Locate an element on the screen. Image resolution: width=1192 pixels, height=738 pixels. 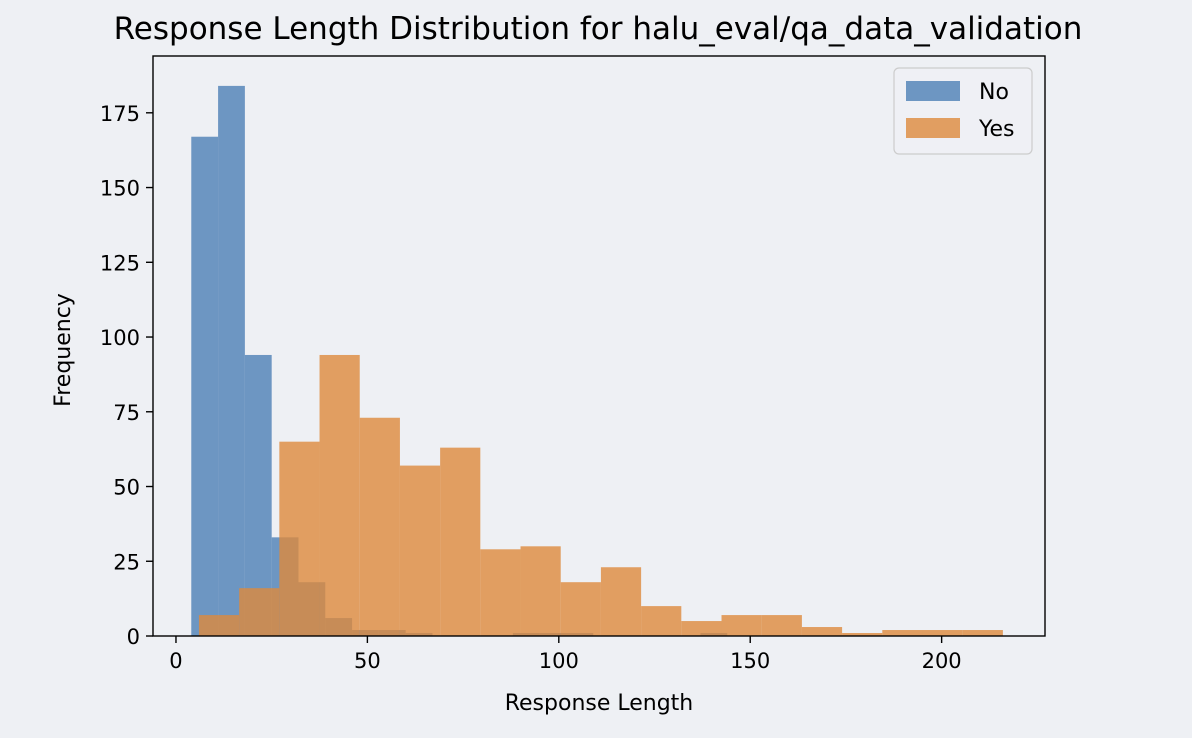
y-tick-label: 100 is located at coordinates (120, 338).